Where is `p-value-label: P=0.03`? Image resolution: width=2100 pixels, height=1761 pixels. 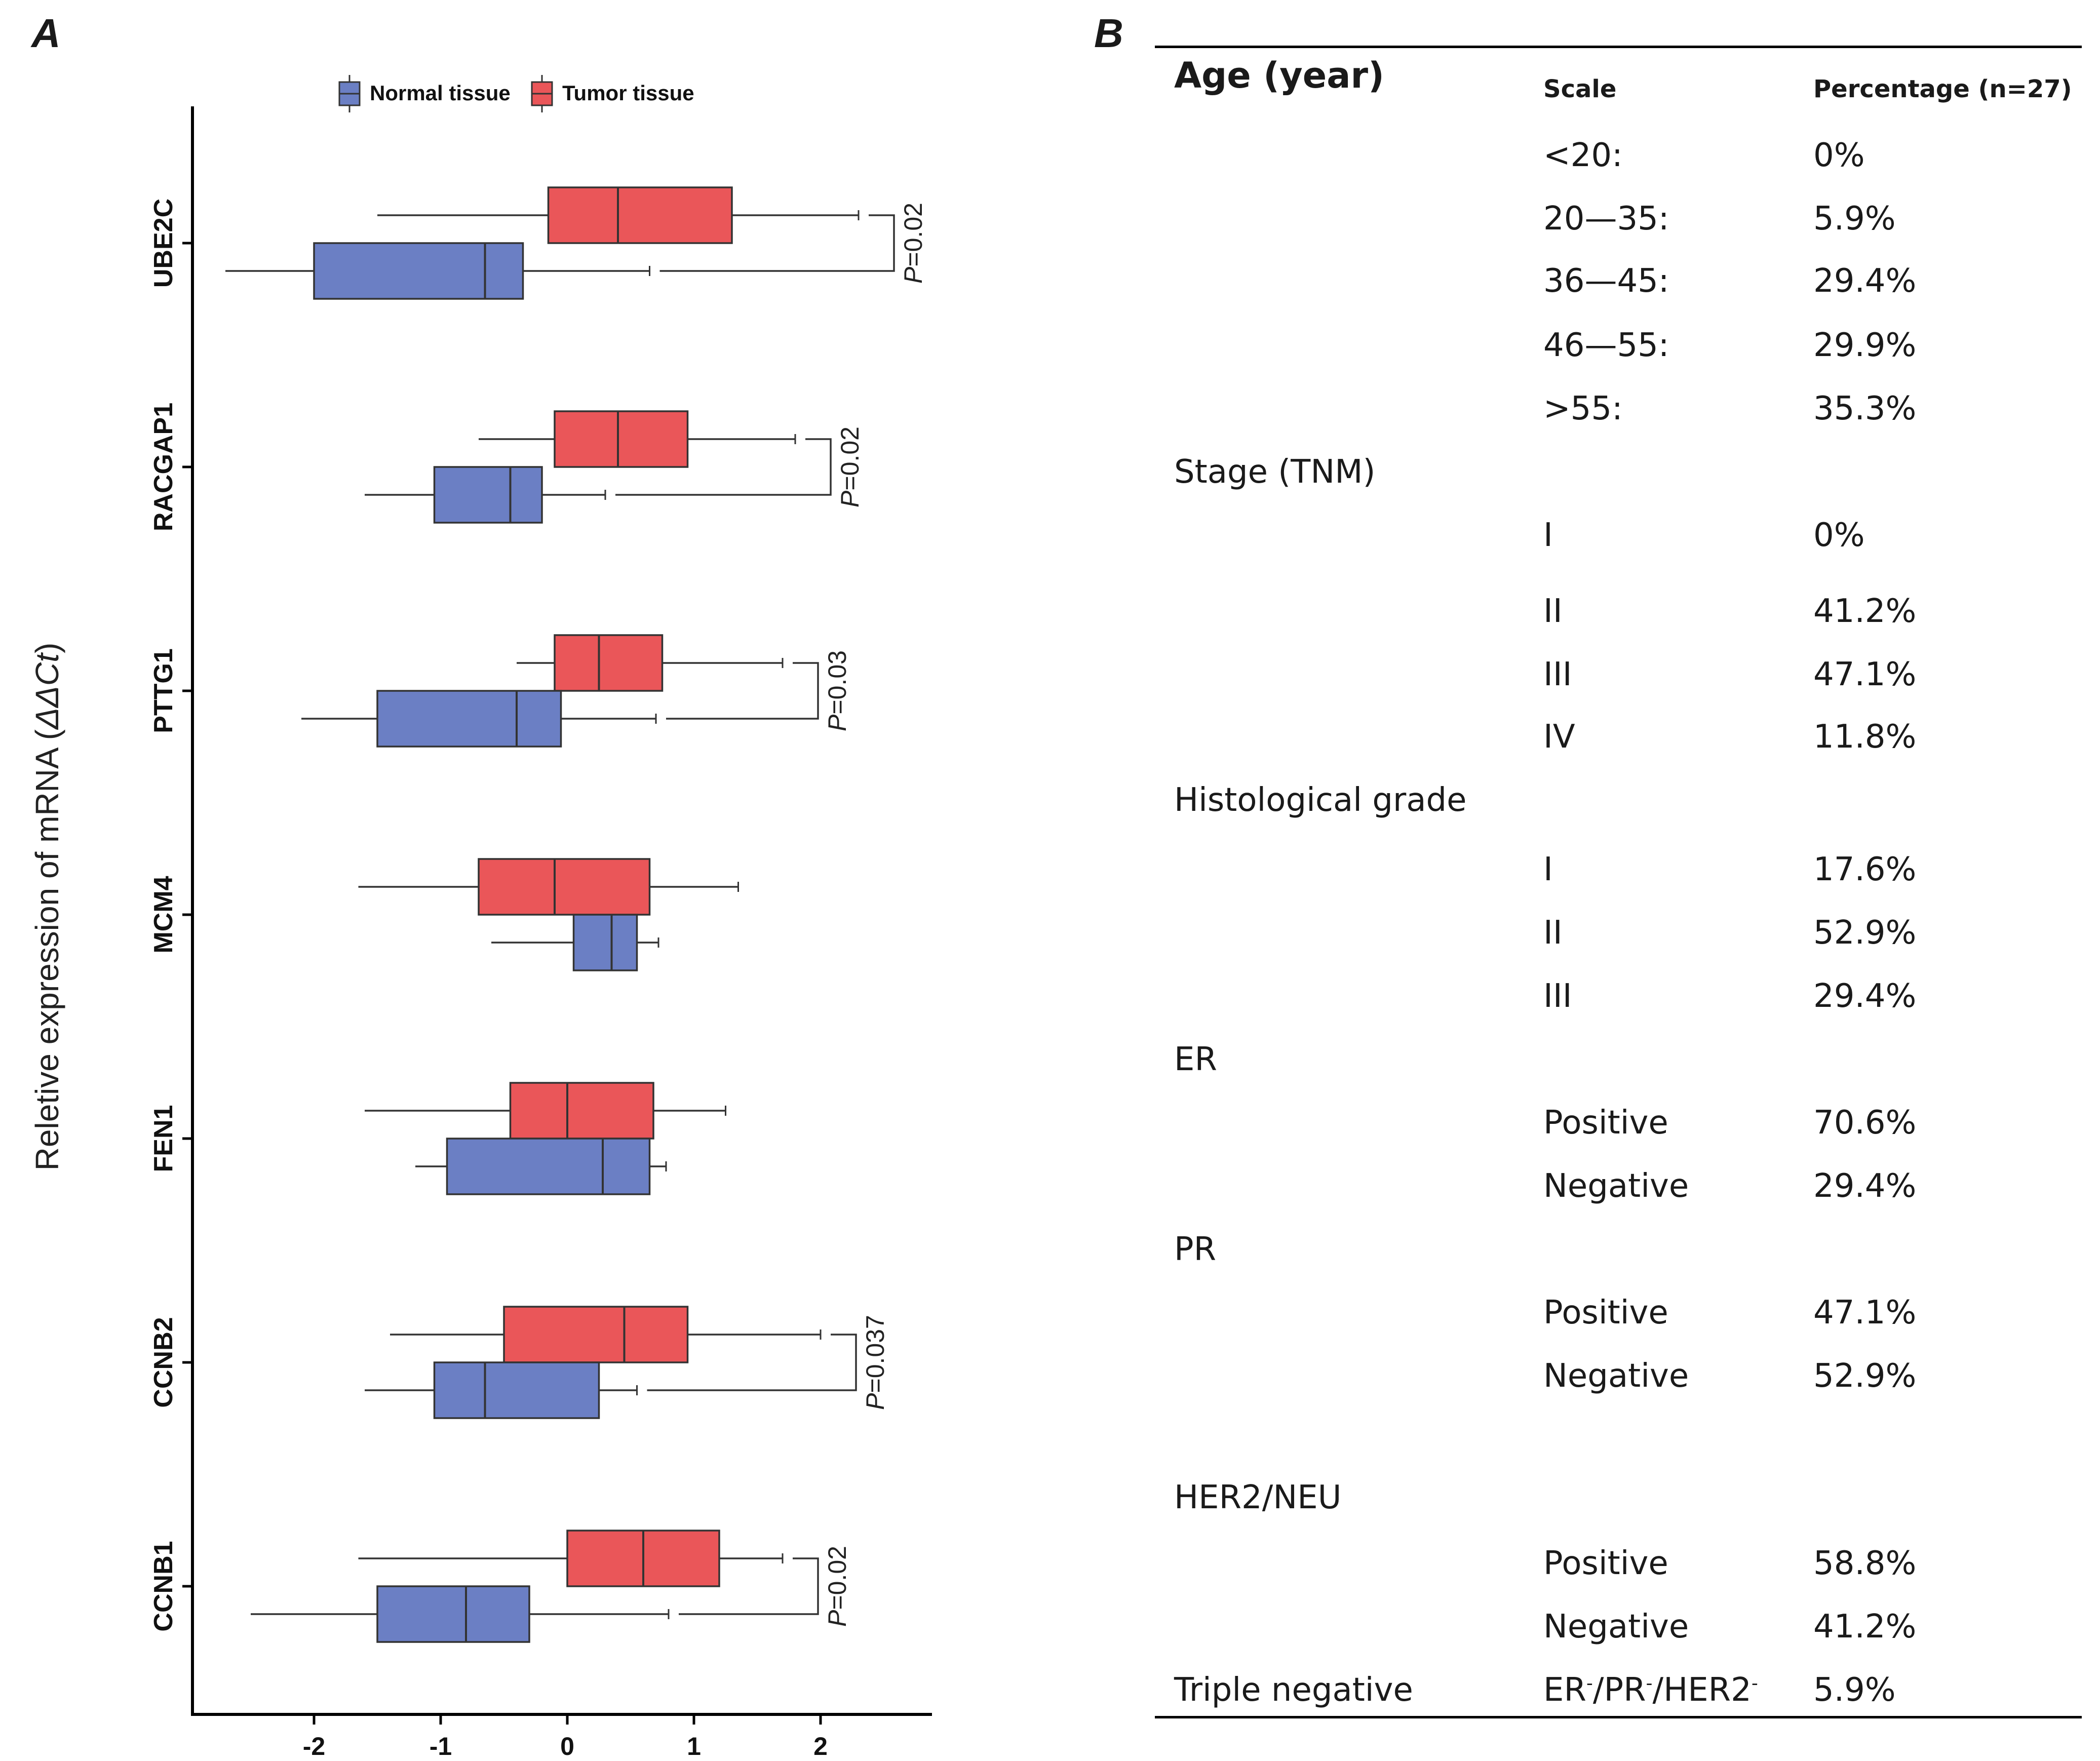
p-value-label: P=0.03 is located at coordinates (837, 690).